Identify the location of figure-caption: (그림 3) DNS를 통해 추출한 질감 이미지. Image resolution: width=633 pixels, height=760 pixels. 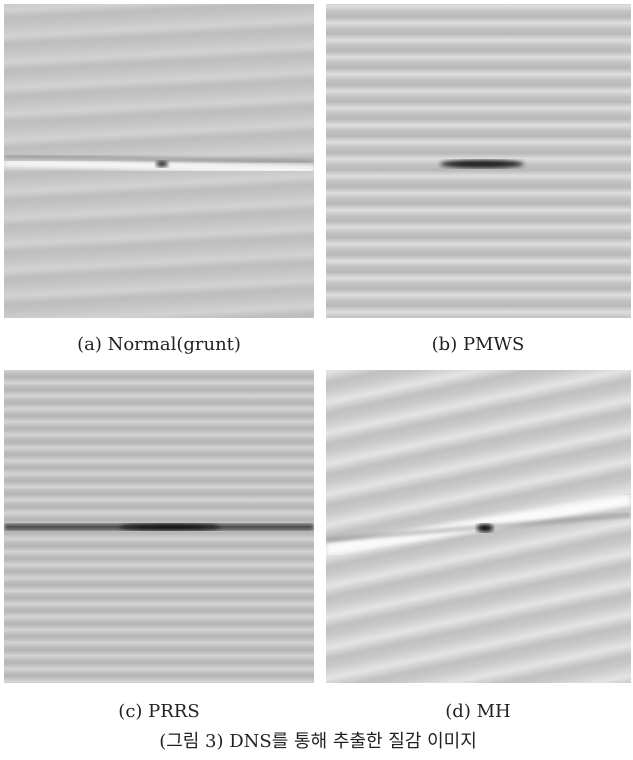
(318, 741).